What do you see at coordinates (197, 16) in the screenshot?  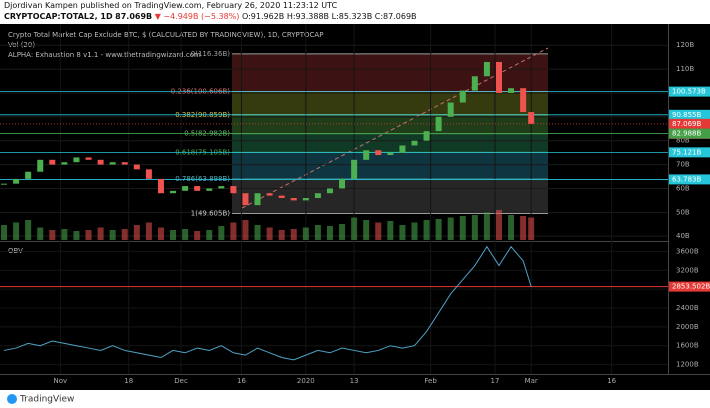 I see `change: ▼ −4.949B (−5.38%)` at bounding box center [197, 16].